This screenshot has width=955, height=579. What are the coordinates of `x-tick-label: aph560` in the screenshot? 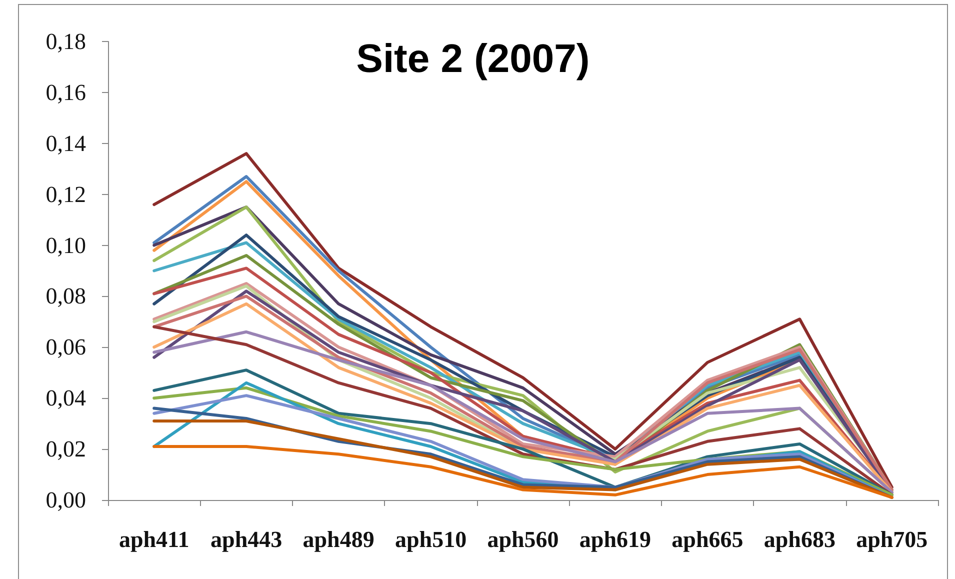 It's located at (523, 539).